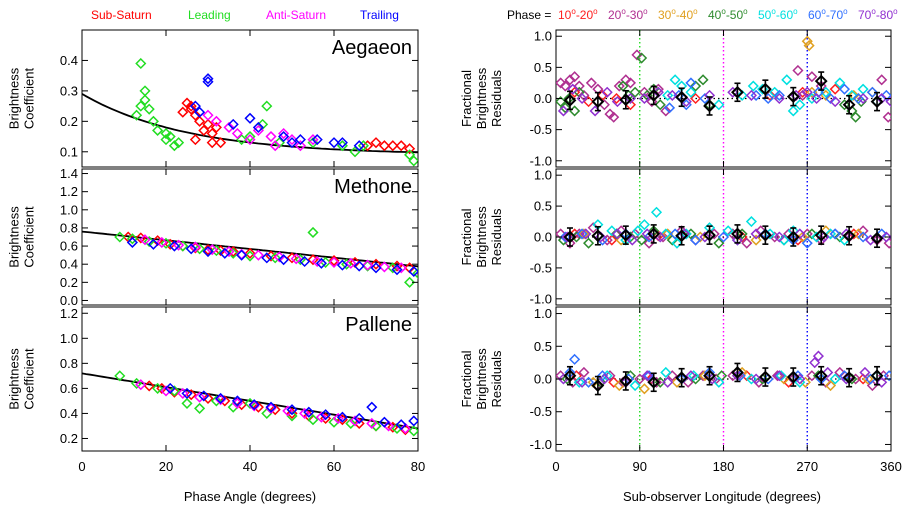 The image size is (913, 510). What do you see at coordinates (69, 227) in the screenshot?
I see `y-tick-label: 0.8` at bounding box center [69, 227].